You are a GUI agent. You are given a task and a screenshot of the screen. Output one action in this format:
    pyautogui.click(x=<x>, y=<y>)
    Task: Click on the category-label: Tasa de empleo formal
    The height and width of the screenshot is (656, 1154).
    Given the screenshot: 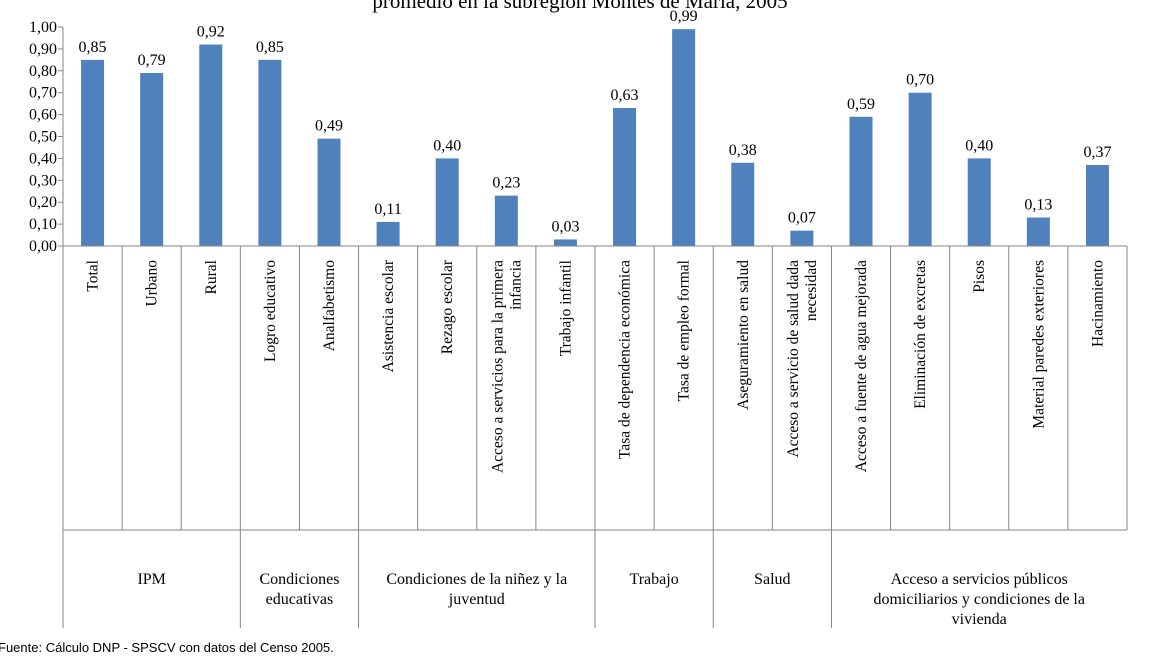 What is the action you would take?
    pyautogui.click(x=684, y=330)
    